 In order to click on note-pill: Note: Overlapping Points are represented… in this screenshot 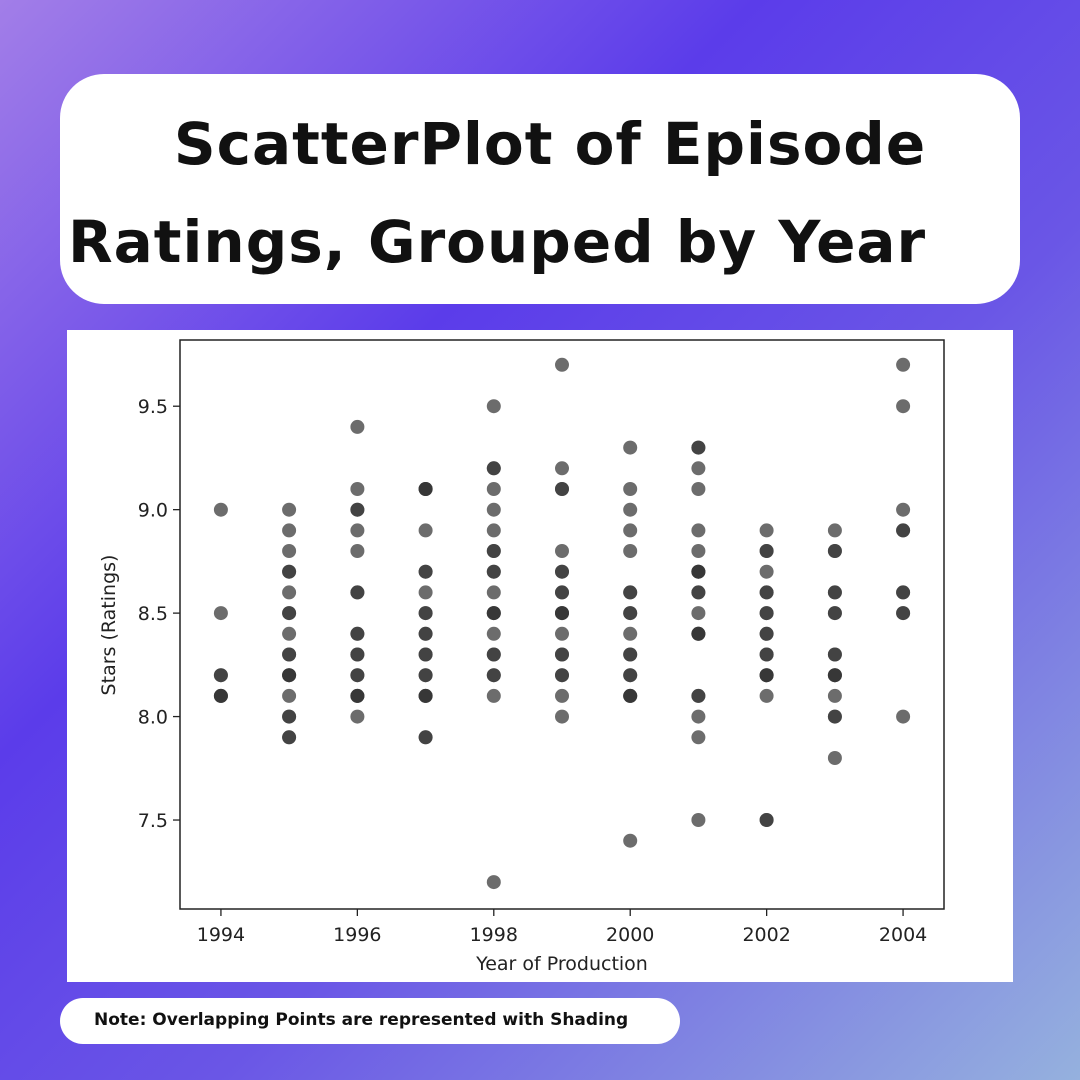, I will do `click(370, 1021)`.